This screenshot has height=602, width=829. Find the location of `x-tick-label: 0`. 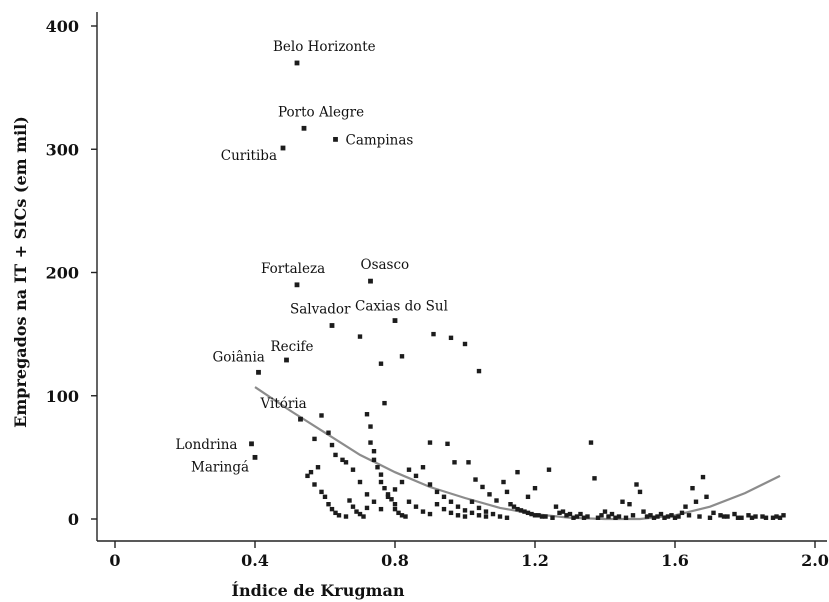

x-tick-label: 0 is located at coordinates (114, 560).